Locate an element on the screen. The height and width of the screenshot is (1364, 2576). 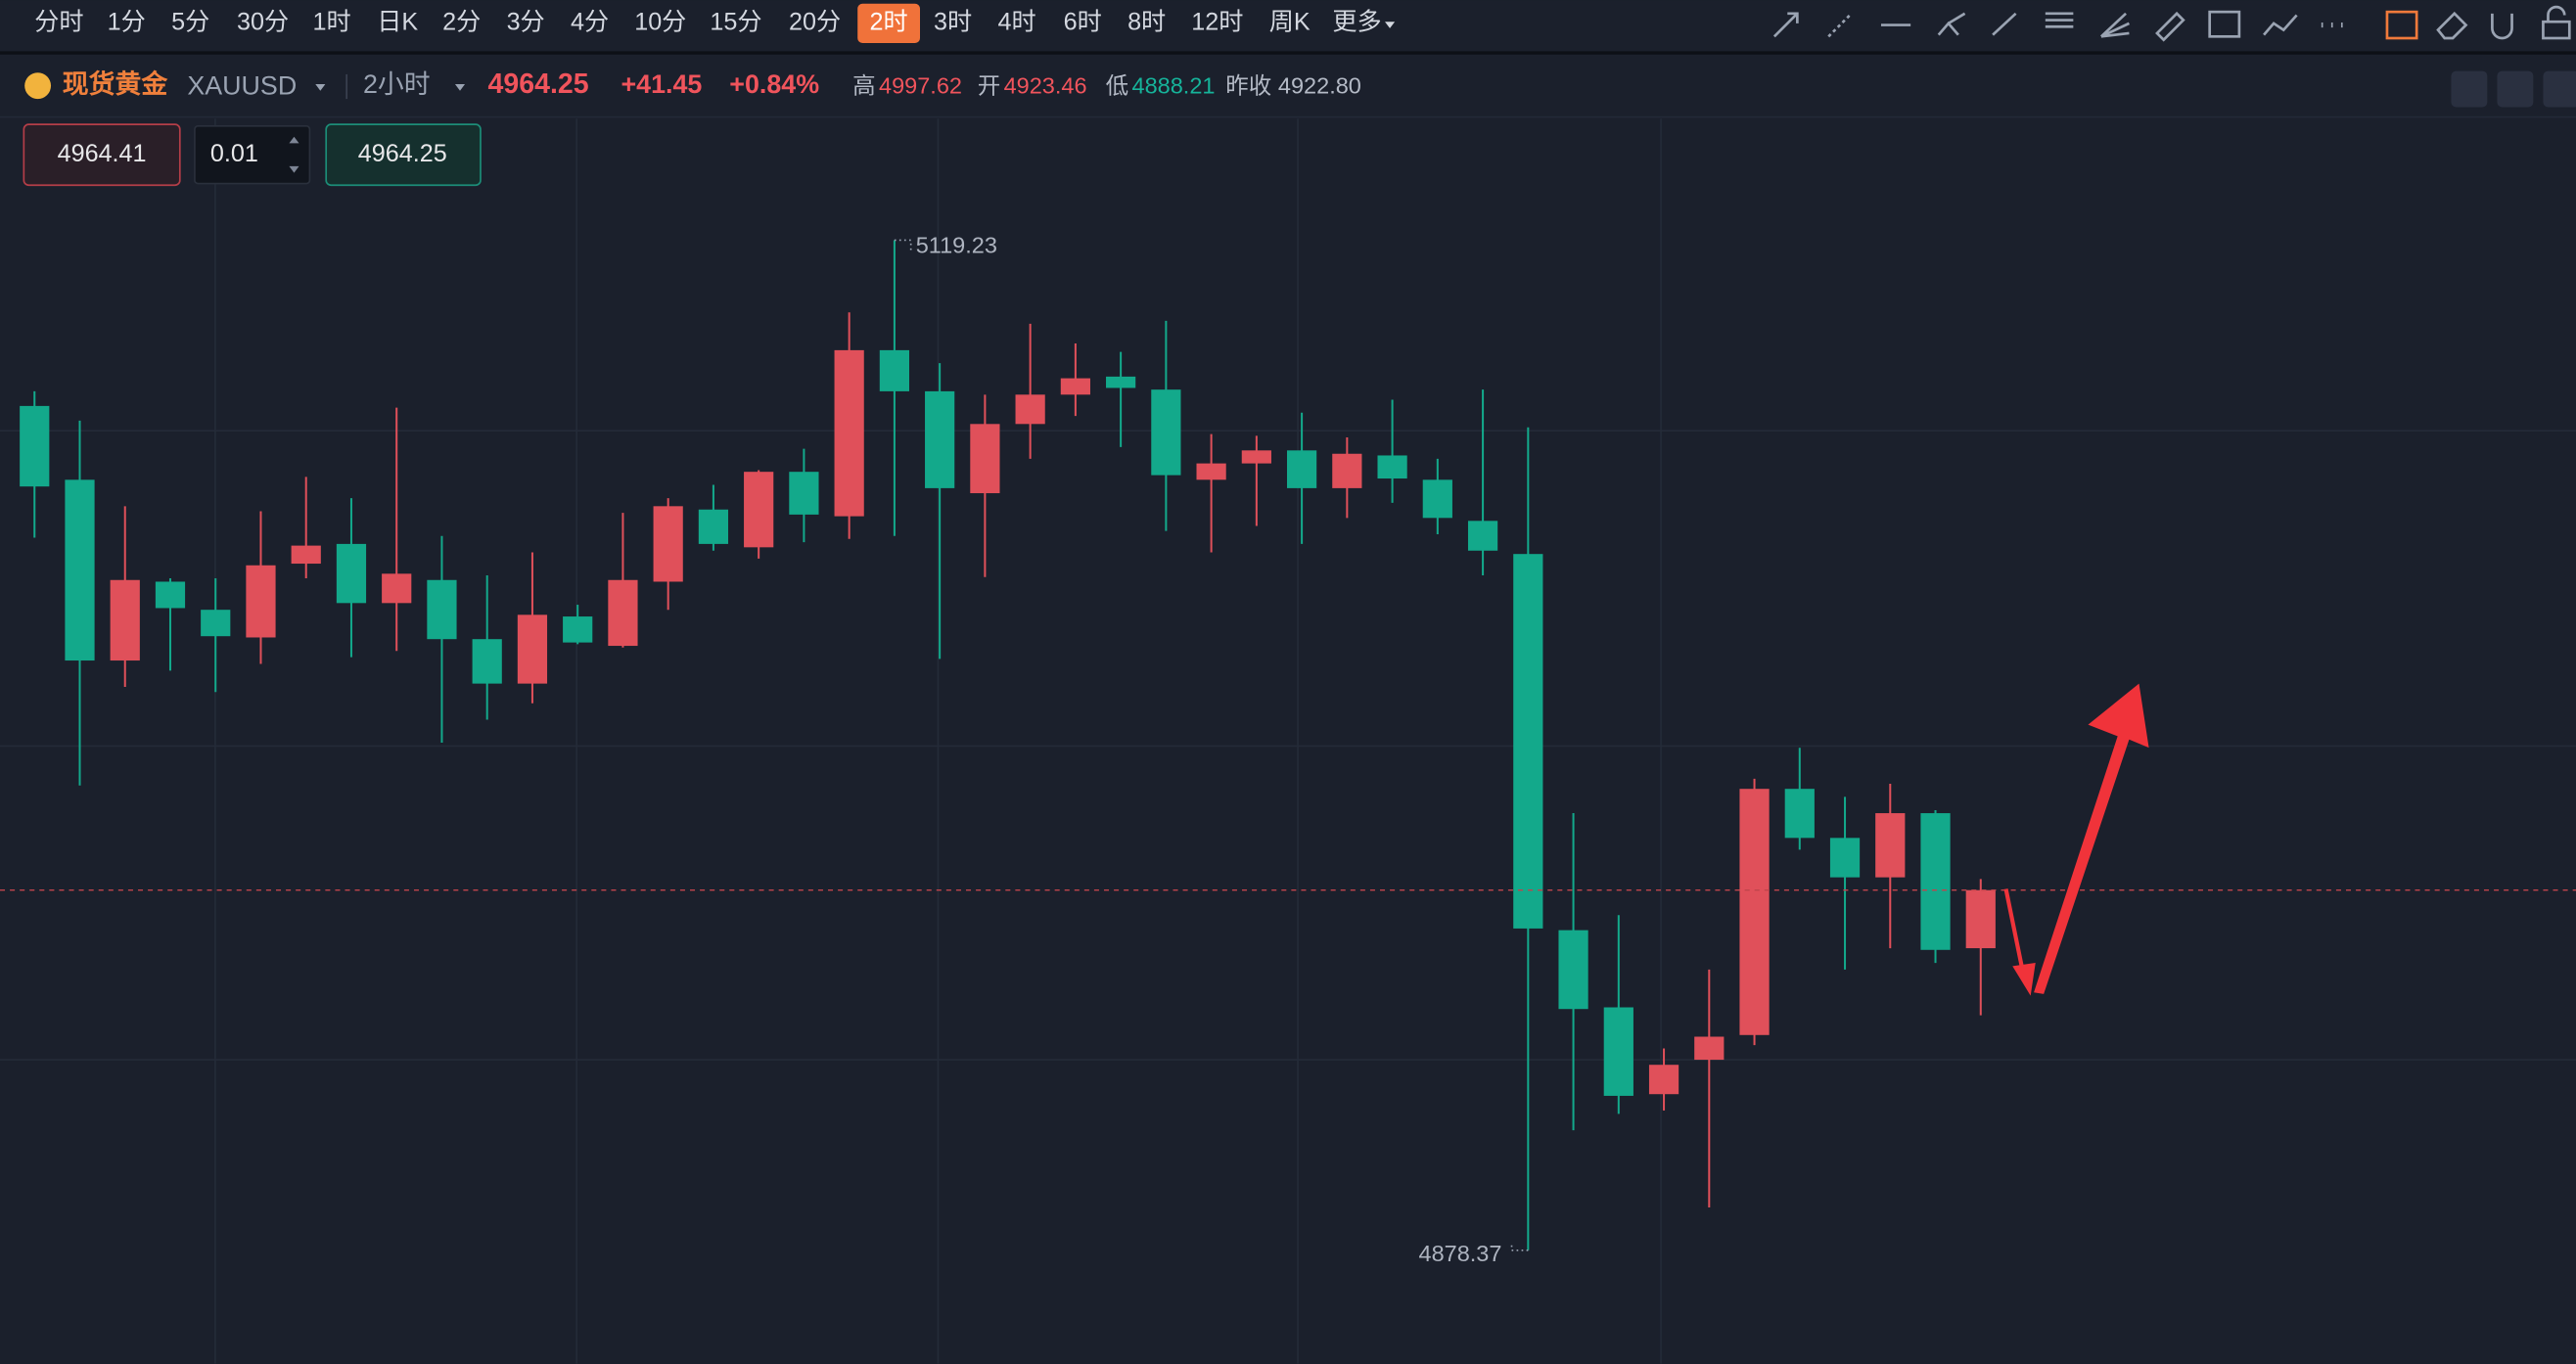
eraser-tool is located at coordinates (2452, 25).